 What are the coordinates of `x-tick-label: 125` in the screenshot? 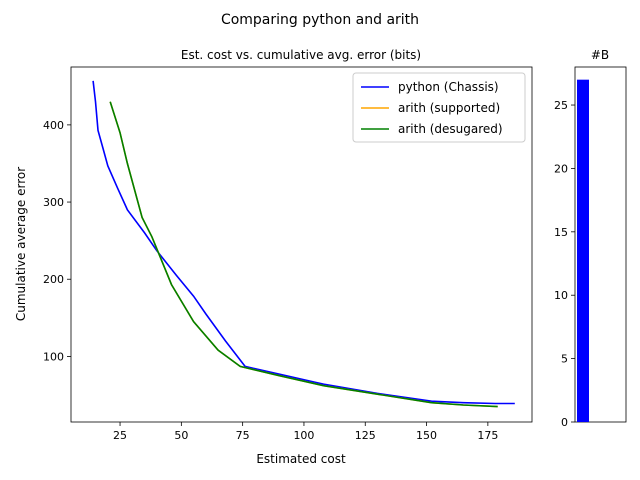 It's located at (365, 435).